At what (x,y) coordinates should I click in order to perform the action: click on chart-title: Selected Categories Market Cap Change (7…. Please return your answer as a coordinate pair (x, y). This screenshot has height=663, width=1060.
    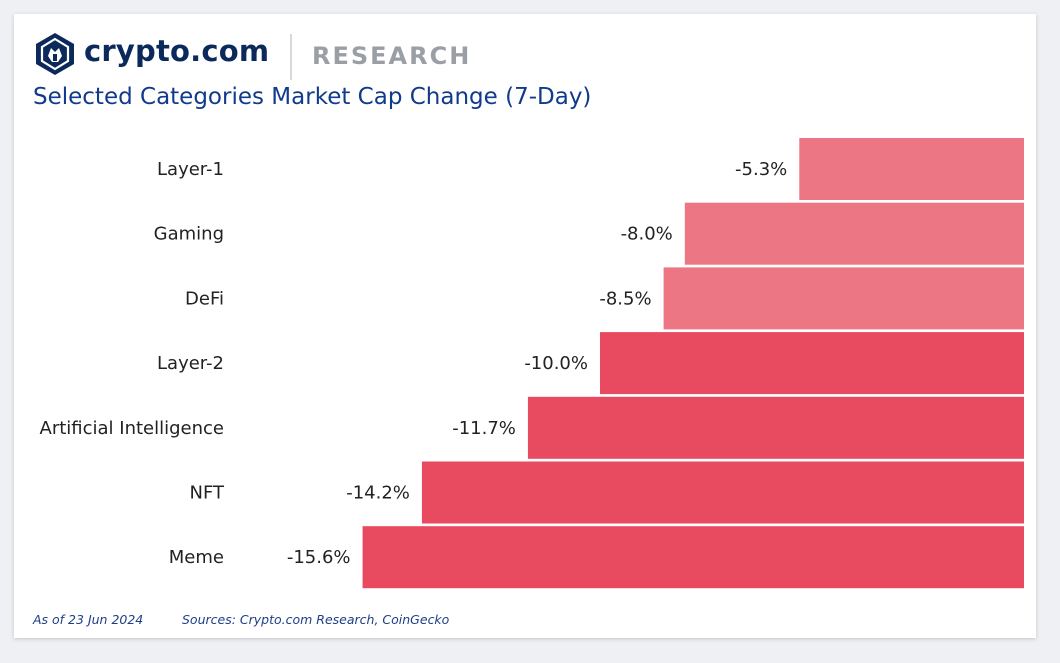
    Looking at the image, I should click on (312, 97).